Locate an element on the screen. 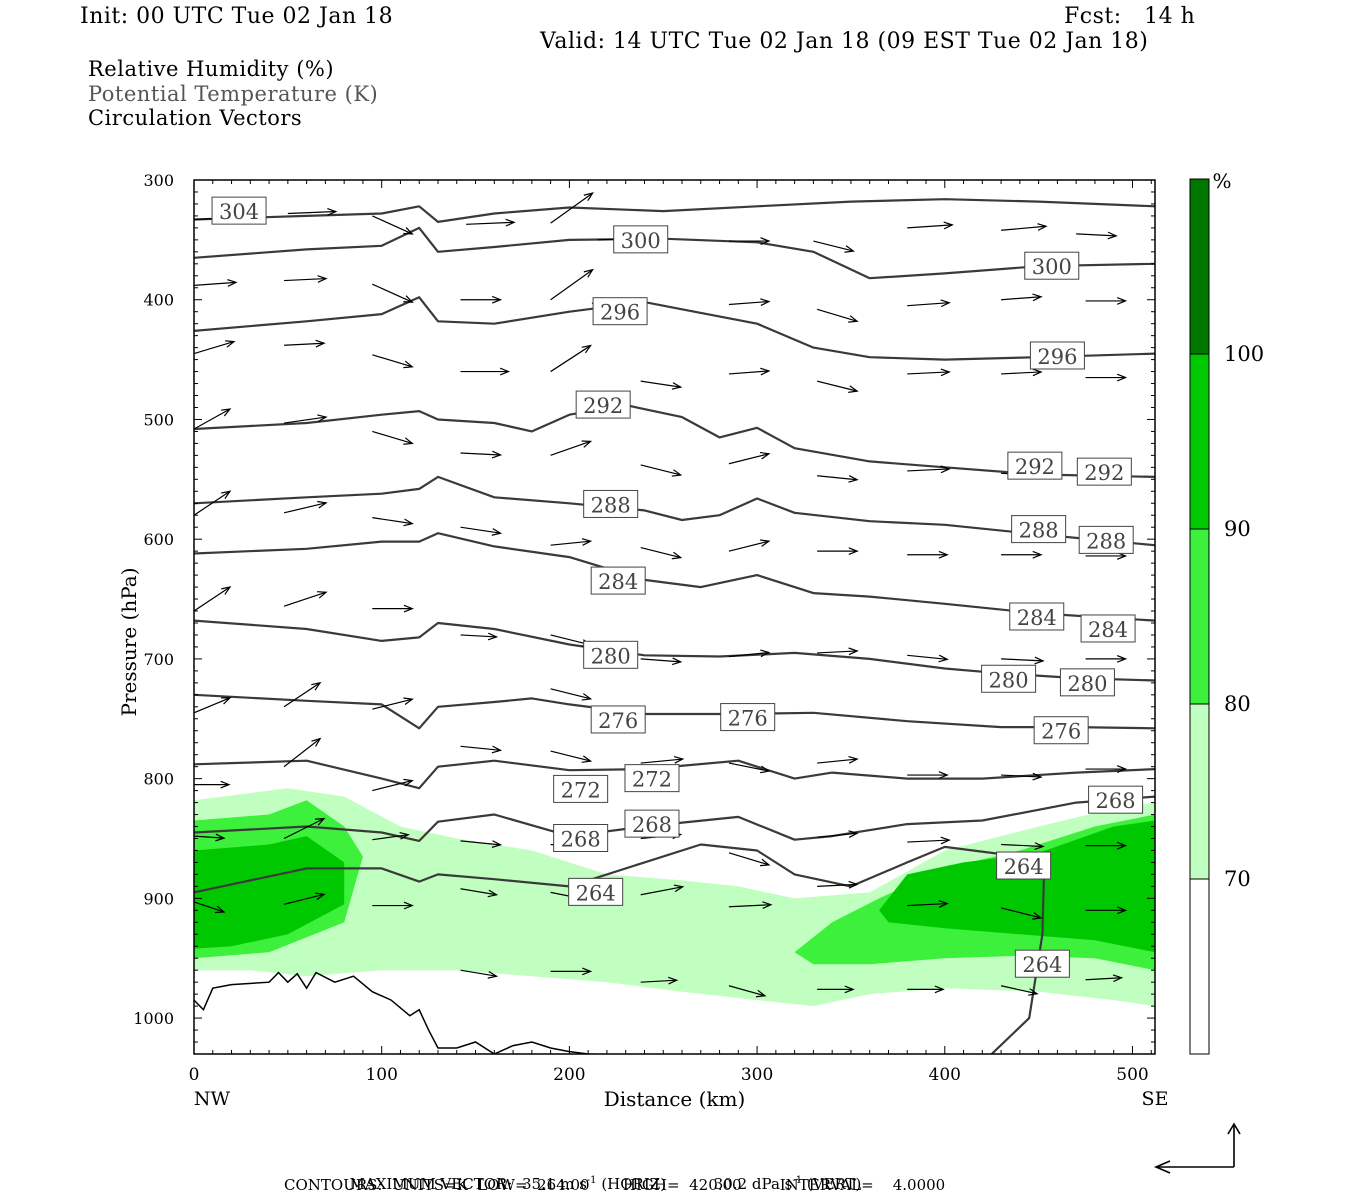 The width and height of the screenshot is (1350, 1200). terrain-profile is located at coordinates (403, 1012).